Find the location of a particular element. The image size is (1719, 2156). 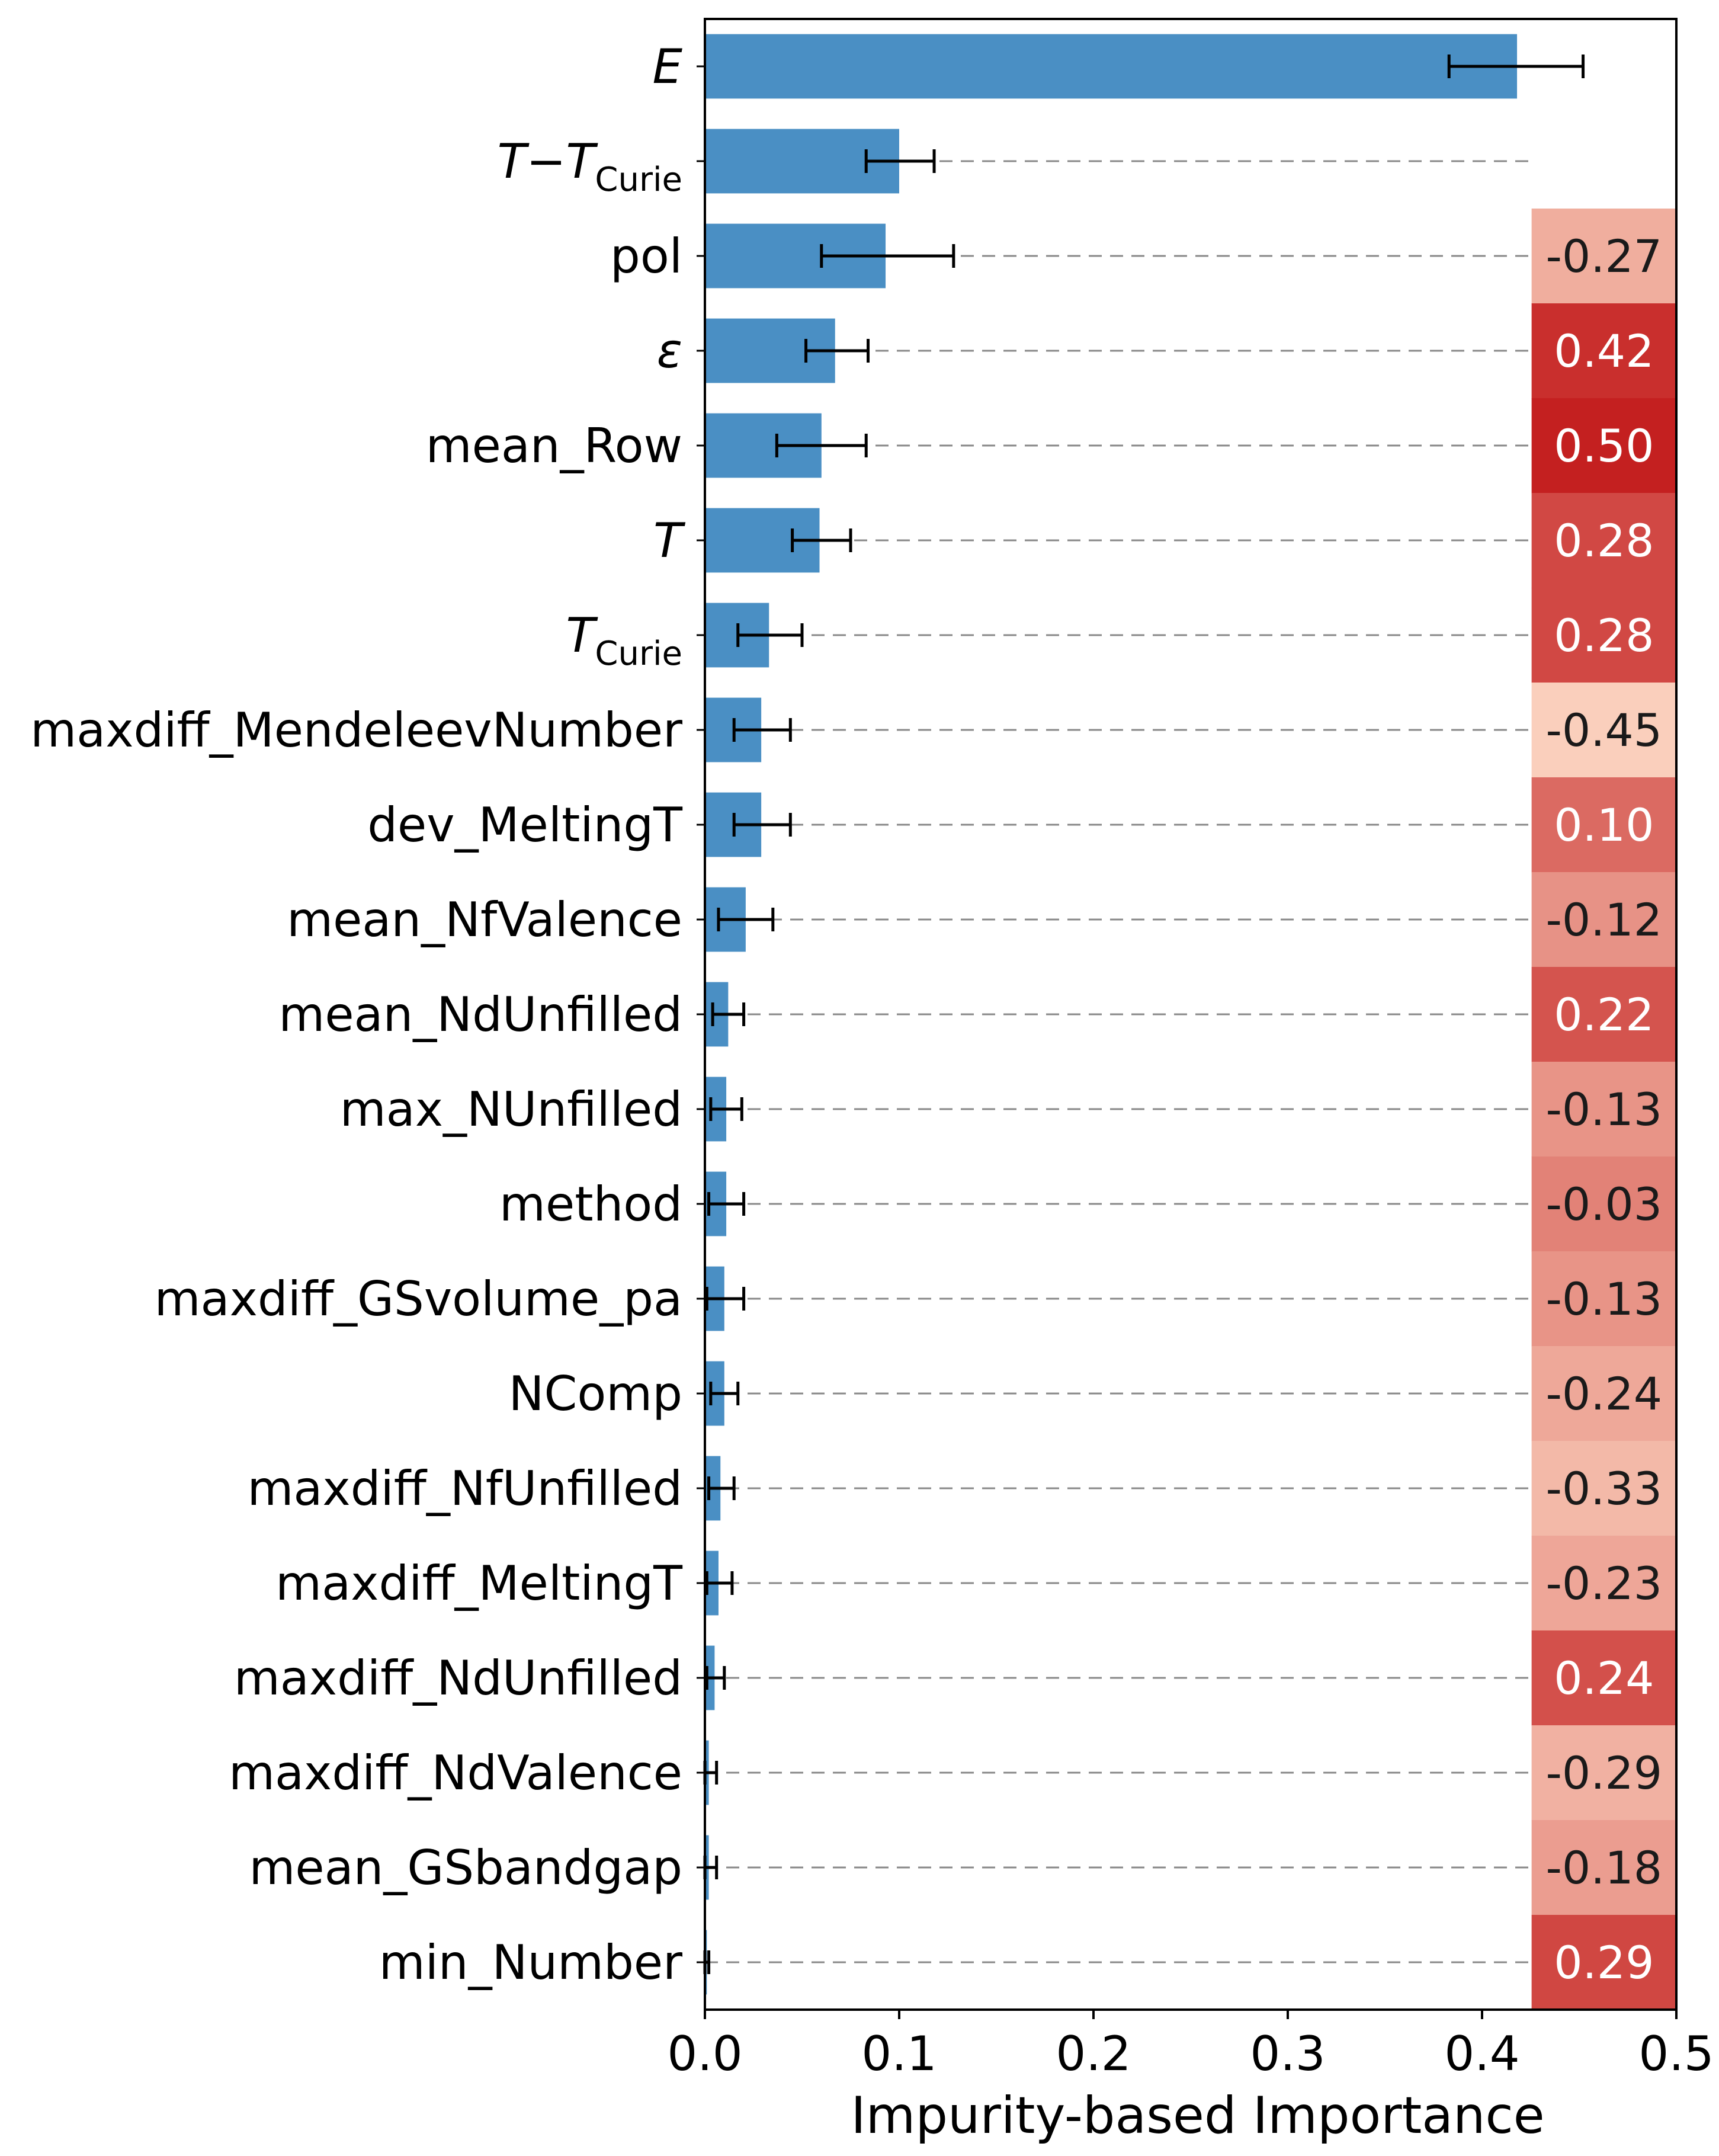

y-tick-label: maxdiff_MendeleevNumber is located at coordinates (356, 731).